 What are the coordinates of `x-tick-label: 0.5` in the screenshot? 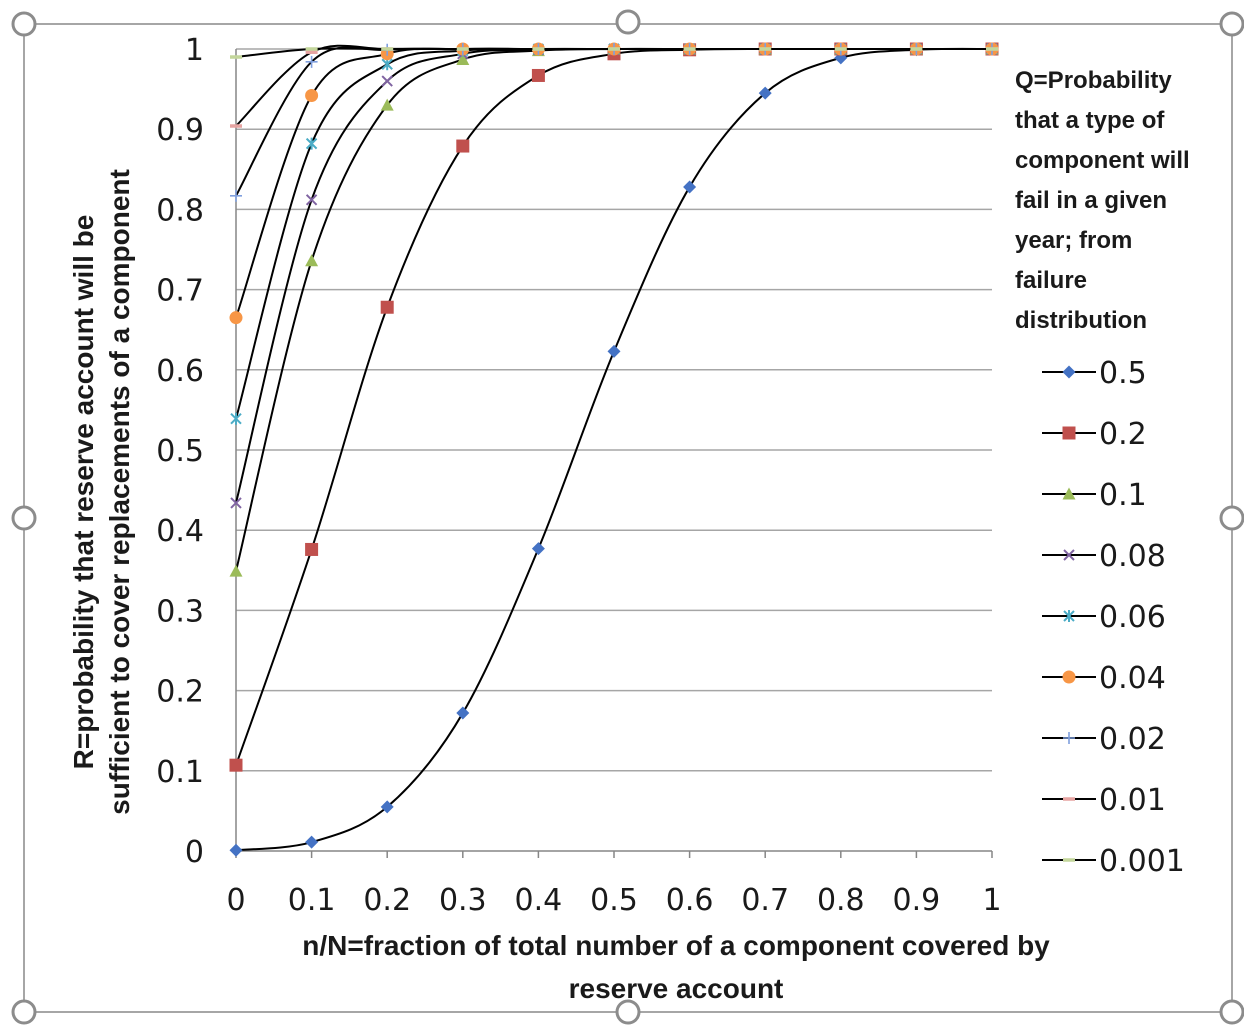 It's located at (614, 900).